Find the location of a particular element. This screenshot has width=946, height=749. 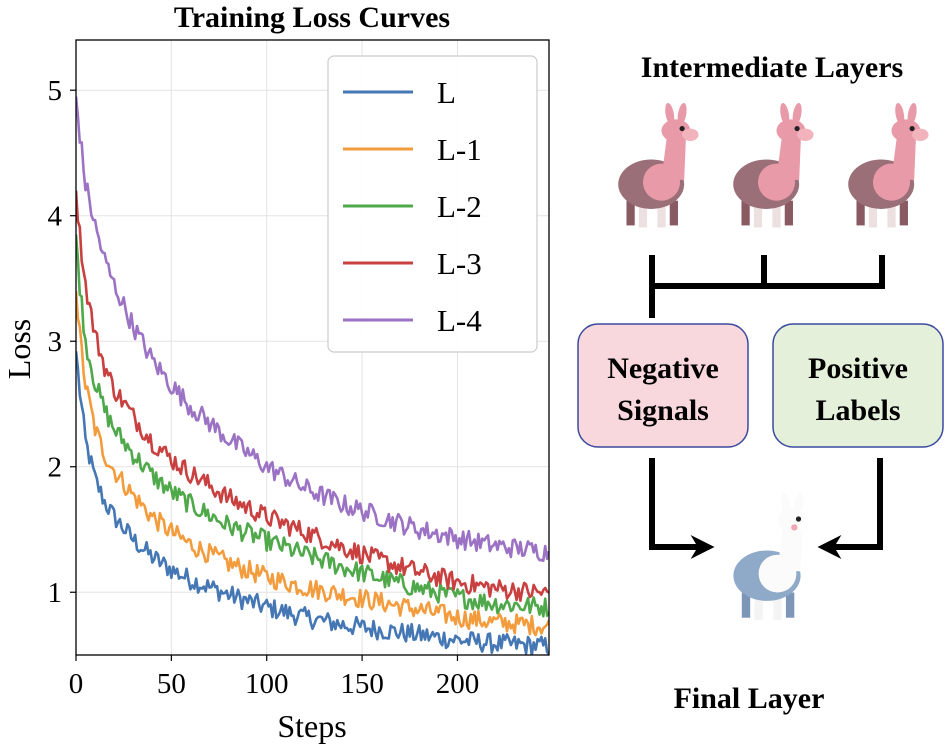

x-tick-label: 0 is located at coordinates (76, 684).